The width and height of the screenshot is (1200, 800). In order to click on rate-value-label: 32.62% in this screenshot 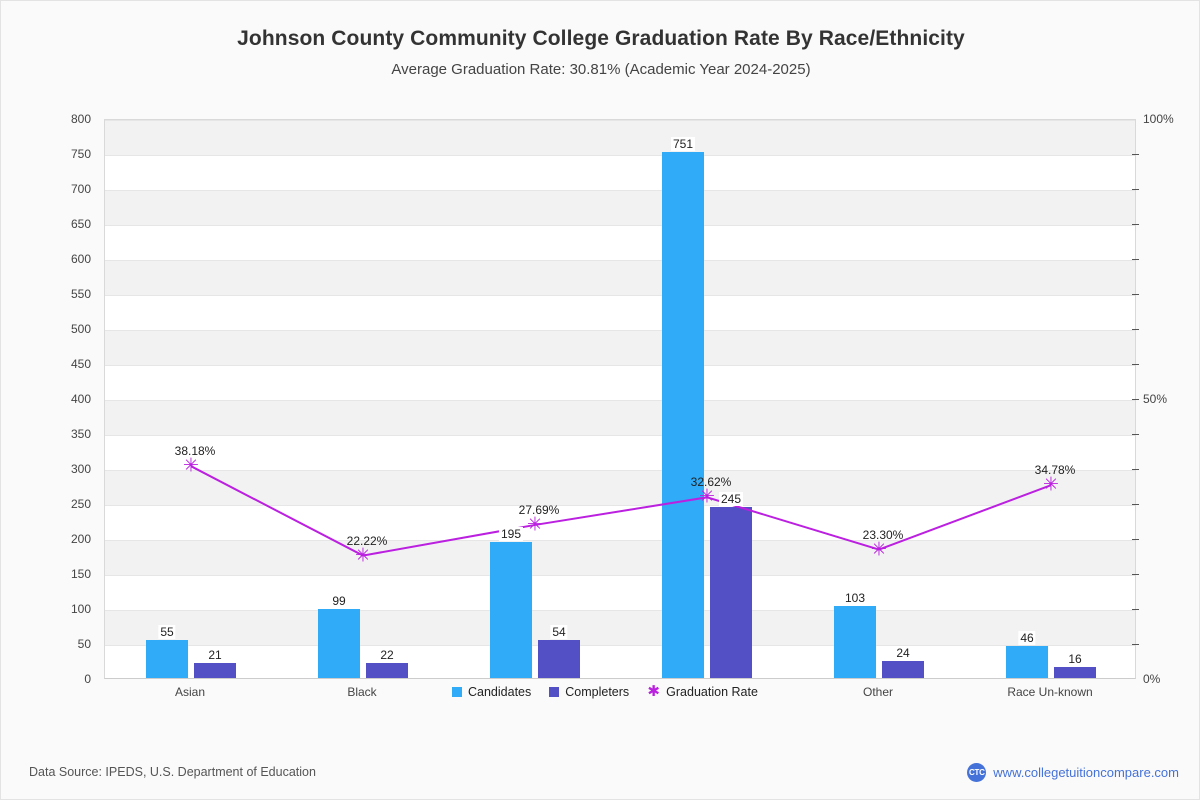, I will do `click(711, 482)`.